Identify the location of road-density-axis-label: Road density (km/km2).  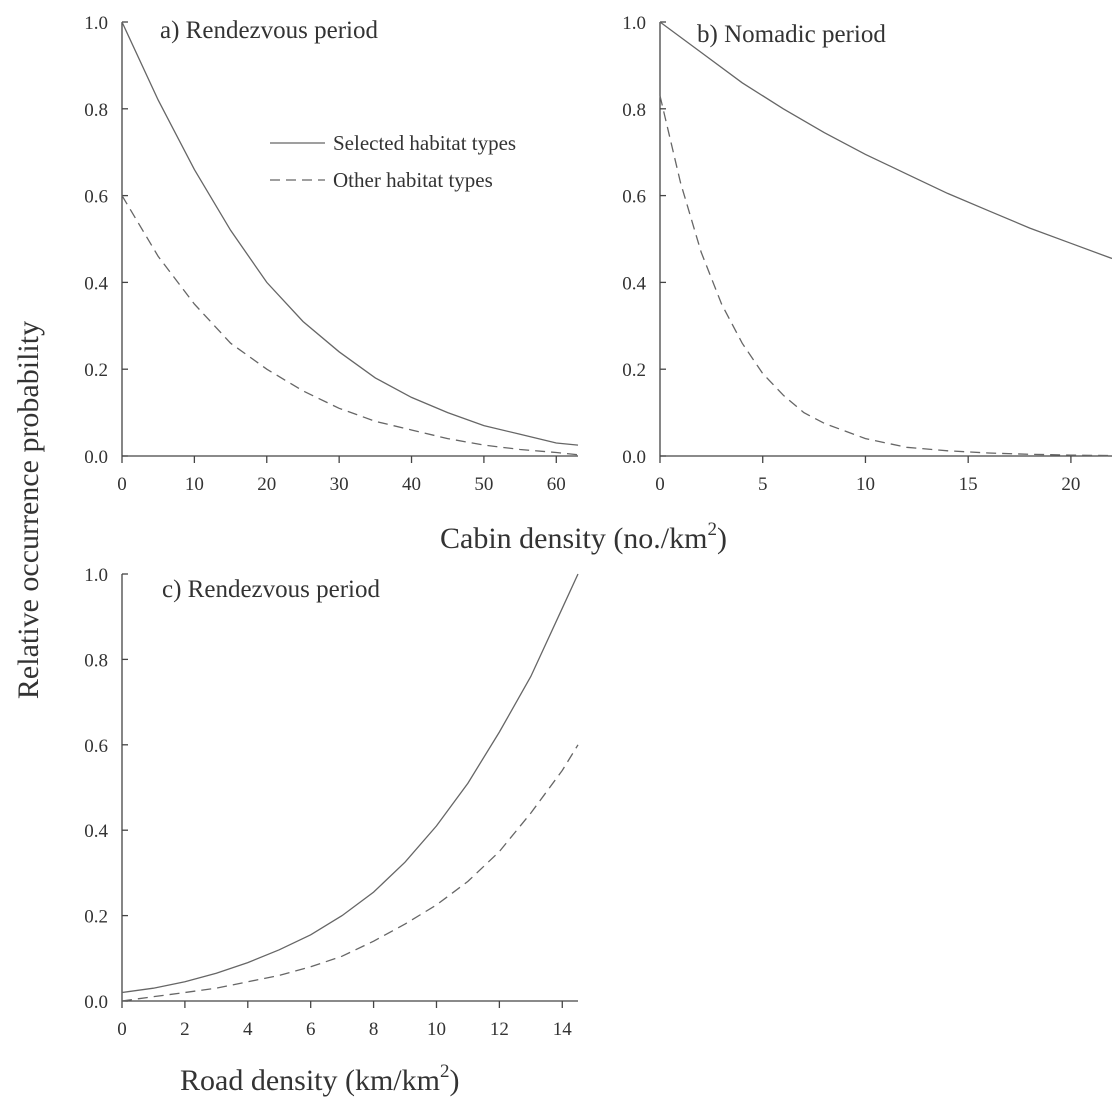
(319, 1079).